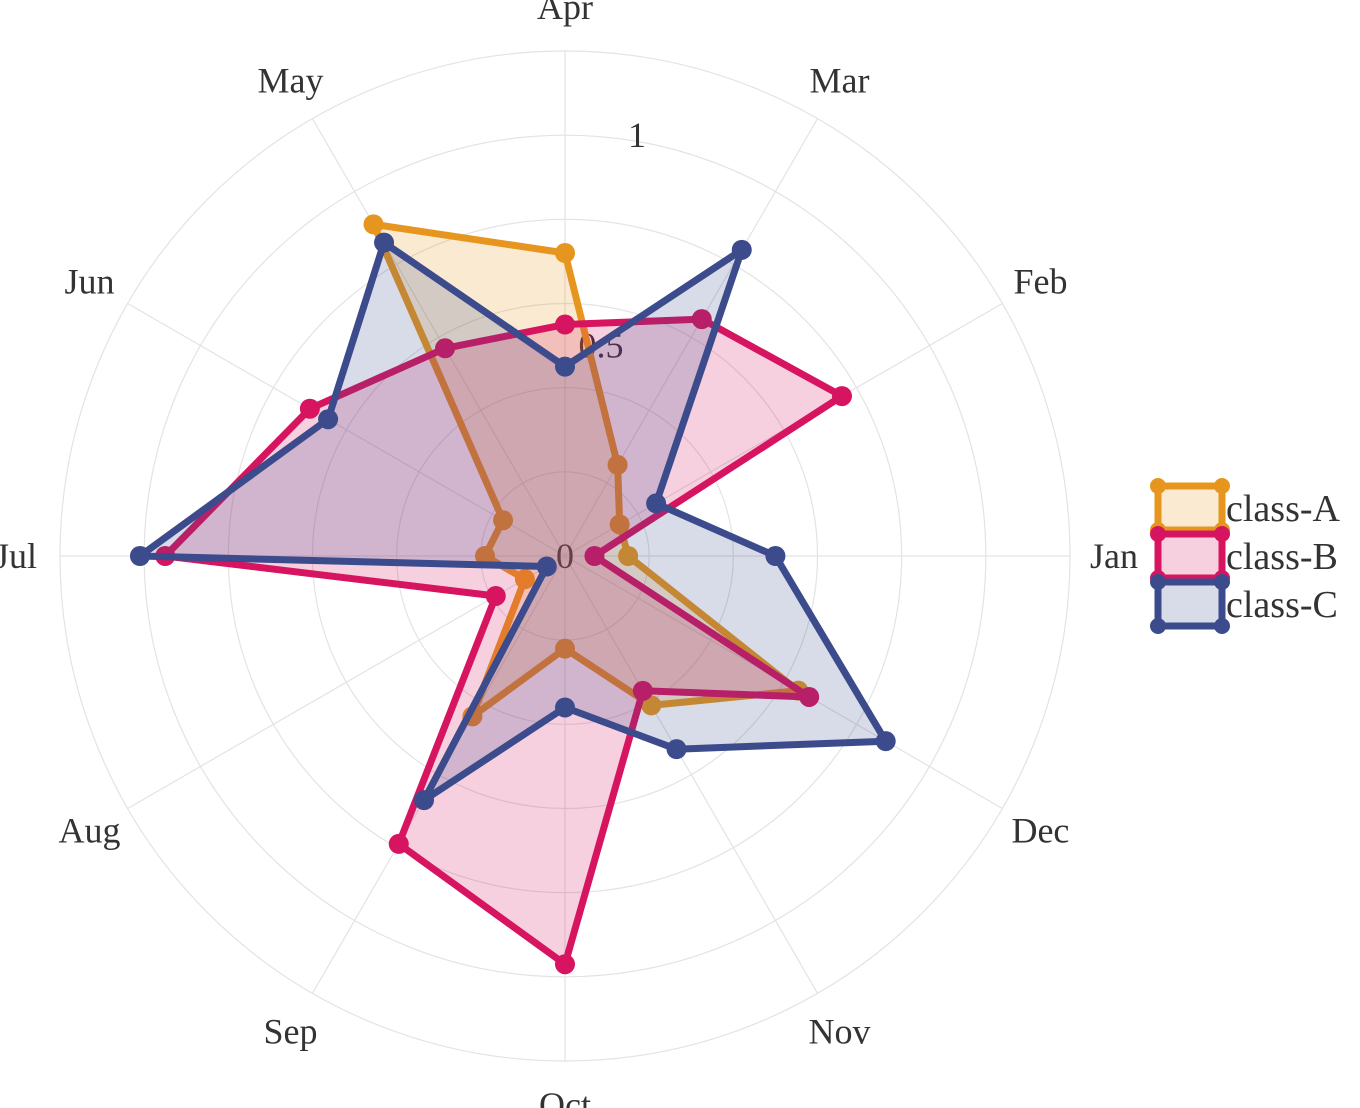 The height and width of the screenshot is (1108, 1360). Describe the element at coordinates (1040, 831) in the screenshot. I see `category-label-dec: Dec` at that location.